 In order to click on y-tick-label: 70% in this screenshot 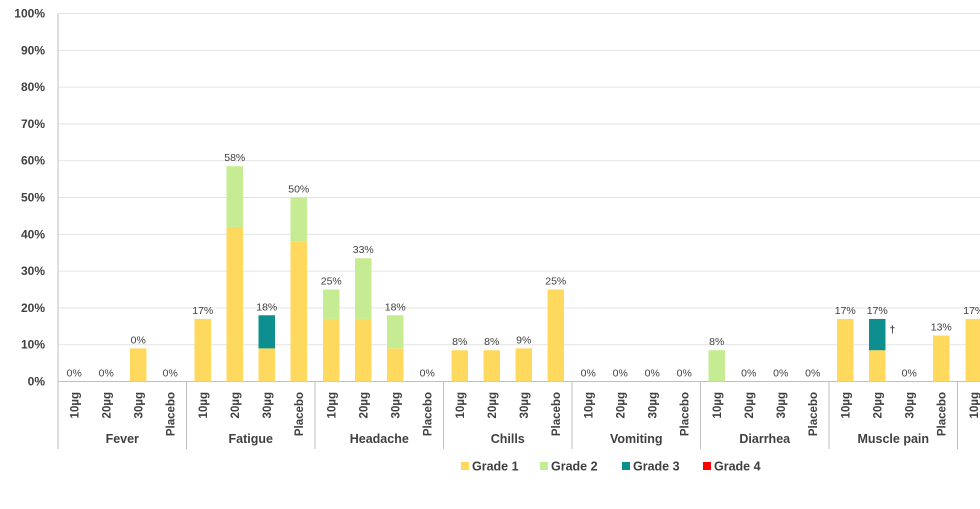, I will do `click(33, 124)`.